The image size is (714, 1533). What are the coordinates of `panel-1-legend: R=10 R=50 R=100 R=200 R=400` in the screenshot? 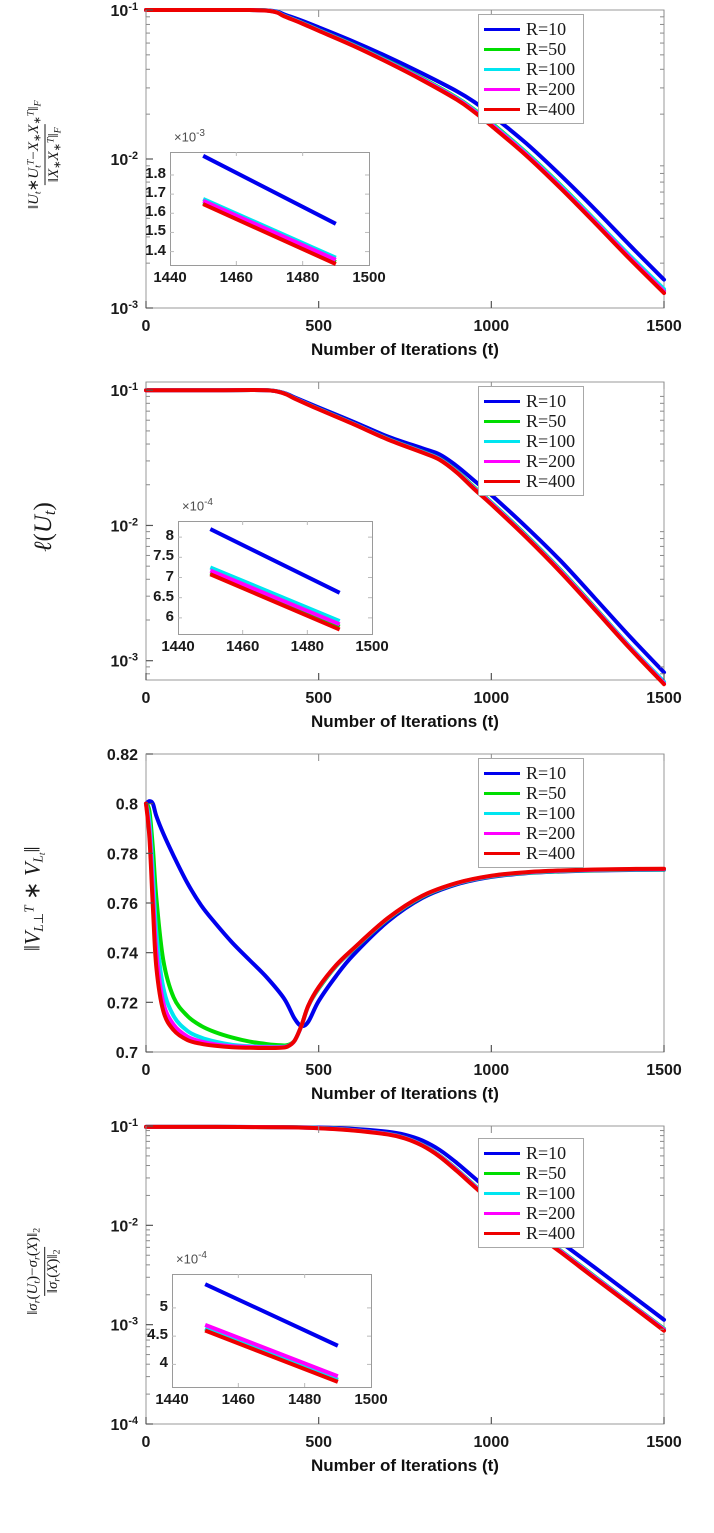 It's located at (531, 69).